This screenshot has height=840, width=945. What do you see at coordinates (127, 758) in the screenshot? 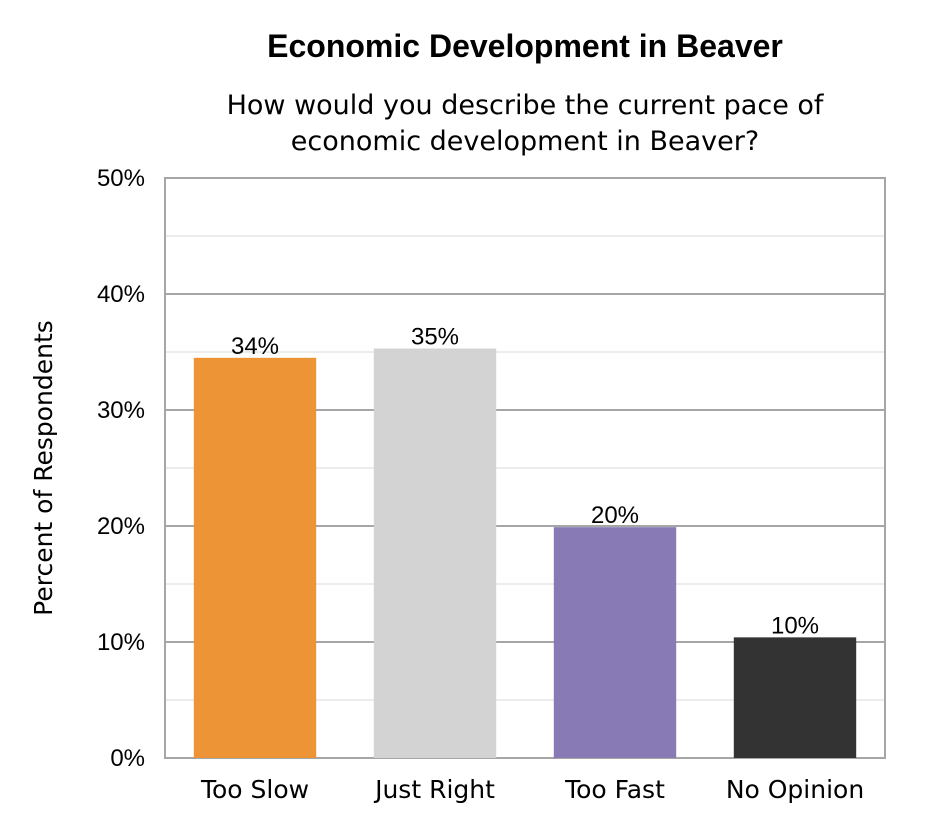
I see `y-tick-label: 0%` at bounding box center [127, 758].